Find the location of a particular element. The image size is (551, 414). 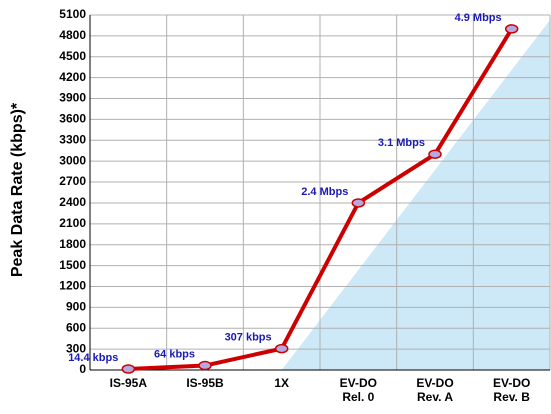

x-tick-label: EV-DO Rev. B is located at coordinates (511, 390).